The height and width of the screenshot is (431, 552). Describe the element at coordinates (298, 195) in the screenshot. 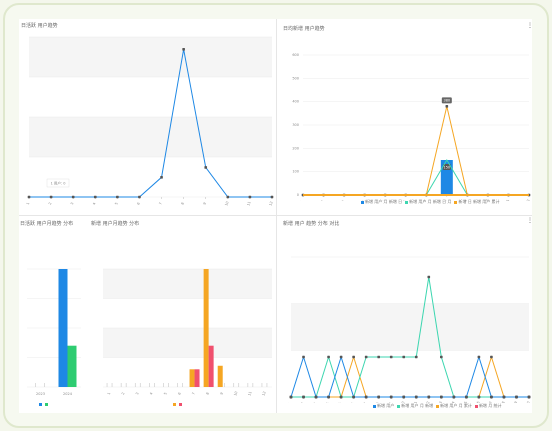

I see `y-tick-label: 0` at that location.